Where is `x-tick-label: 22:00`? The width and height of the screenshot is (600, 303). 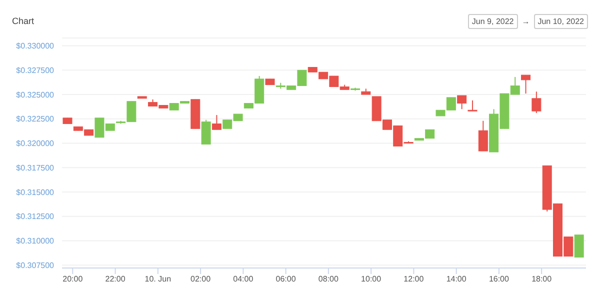 x-tick-label: 22:00 is located at coordinates (115, 279).